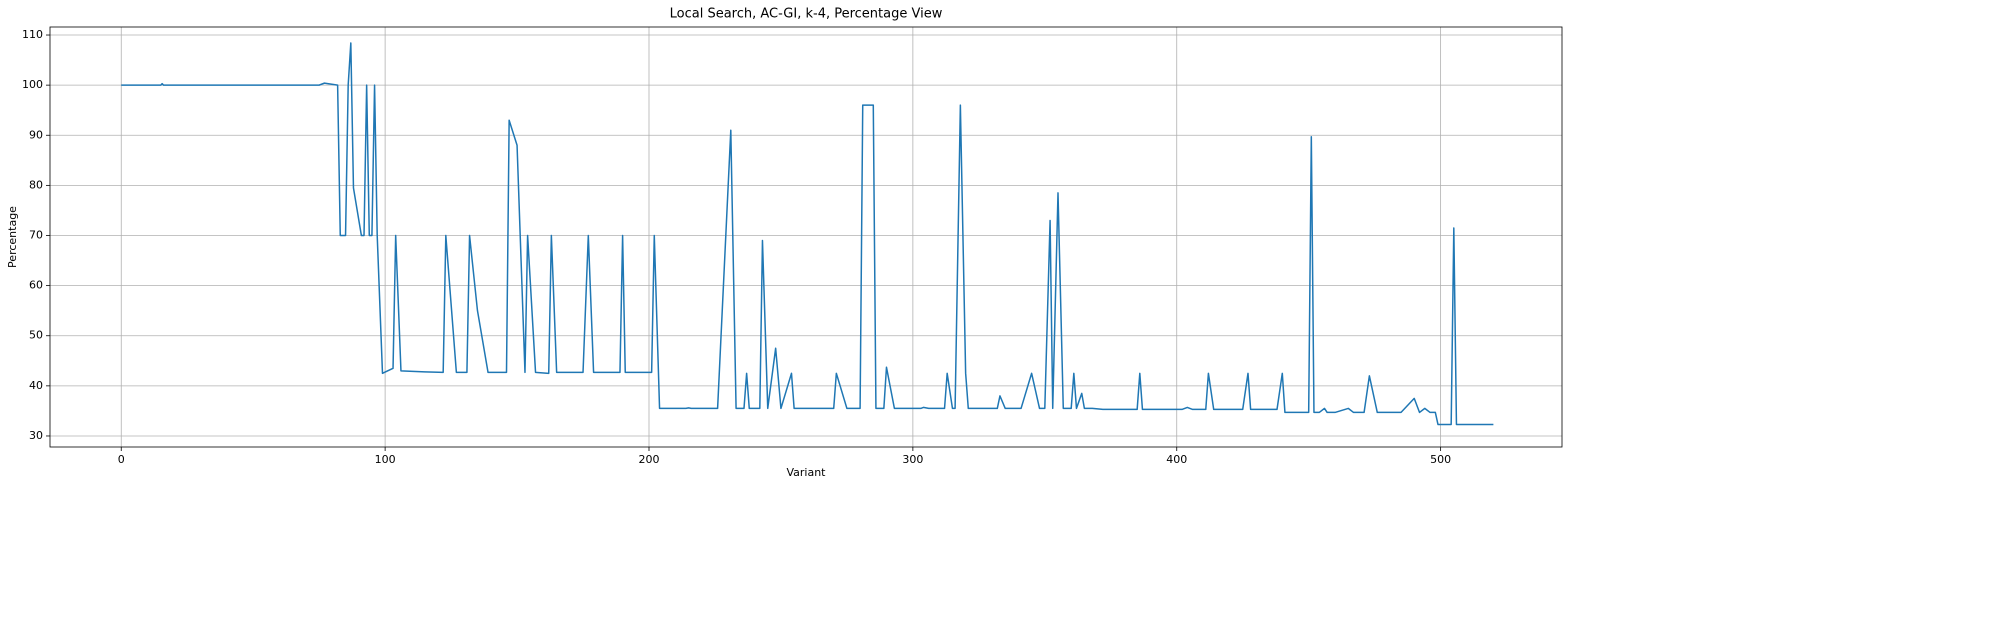 This screenshot has width=2013, height=624. I want to click on y-tick-label: 110, so click(32, 34).